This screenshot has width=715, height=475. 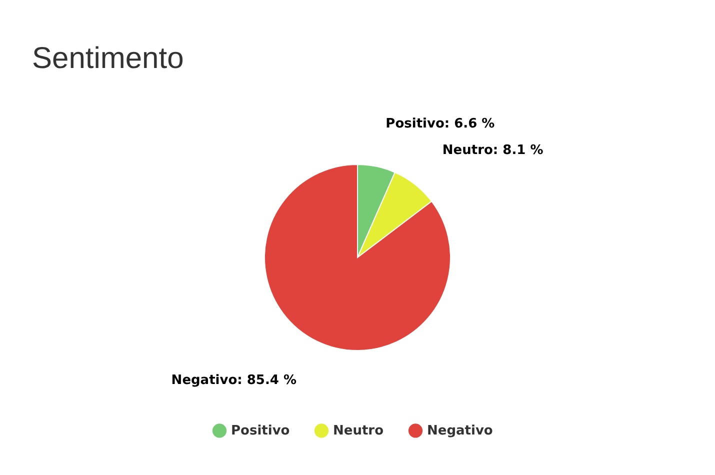 I want to click on legend-label: Positivo, so click(x=260, y=431).